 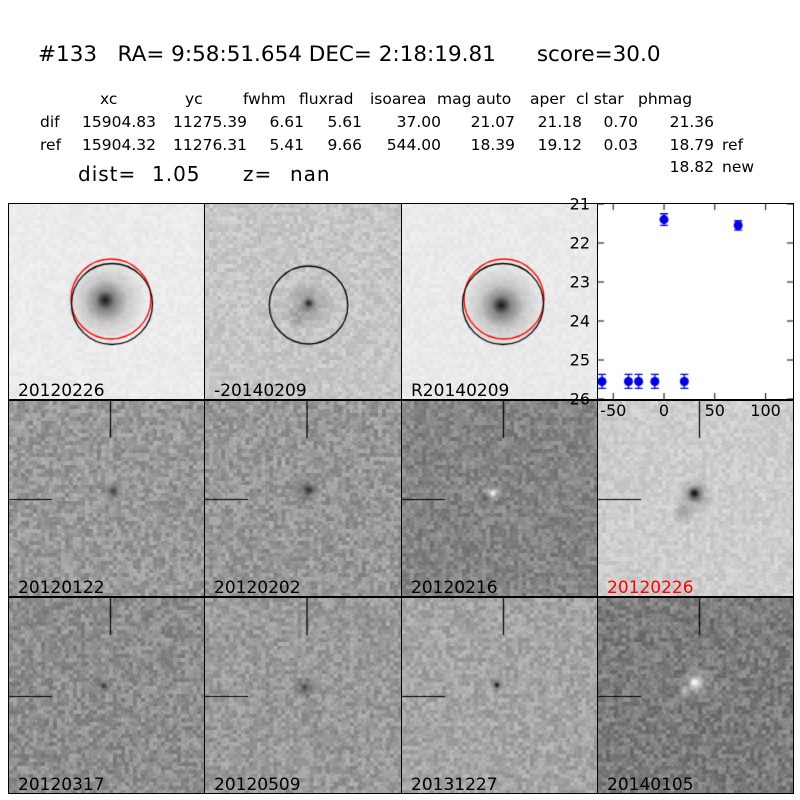 I want to click on z-value: nan, so click(x=310, y=174).